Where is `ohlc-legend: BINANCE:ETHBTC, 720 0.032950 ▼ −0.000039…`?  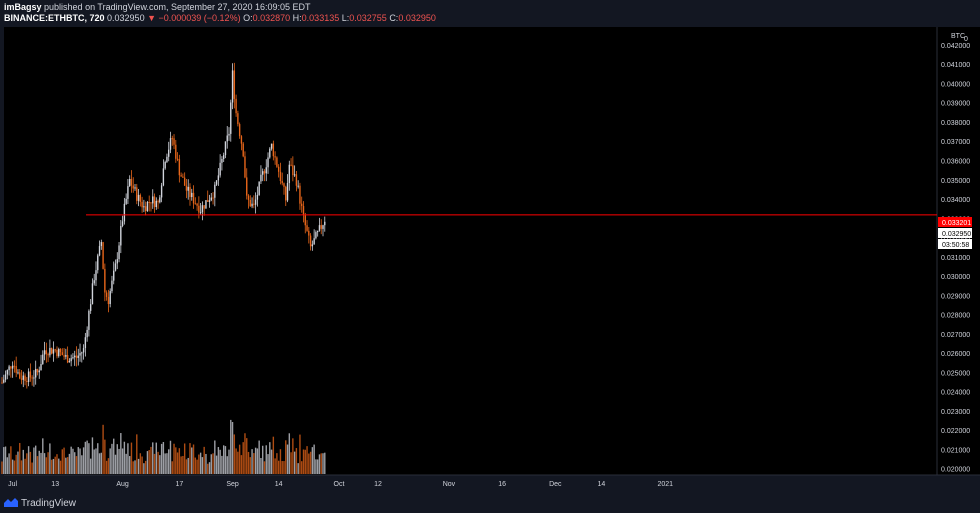
ohlc-legend: BINANCE:ETHBTC, 720 0.032950 ▼ −0.000039… is located at coordinates (220, 18).